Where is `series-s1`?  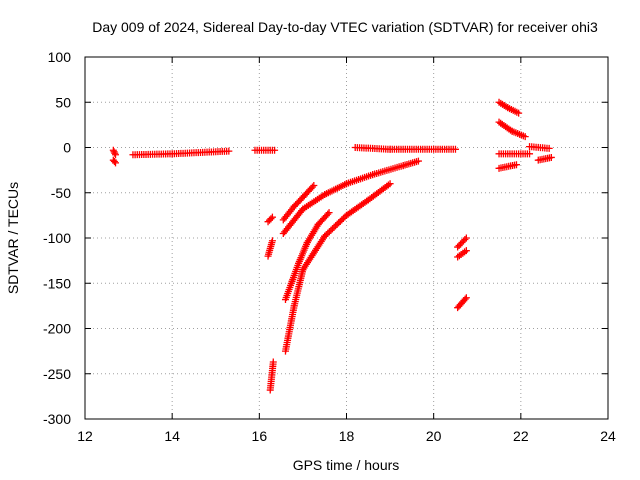
series-s1 is located at coordinates (114, 152).